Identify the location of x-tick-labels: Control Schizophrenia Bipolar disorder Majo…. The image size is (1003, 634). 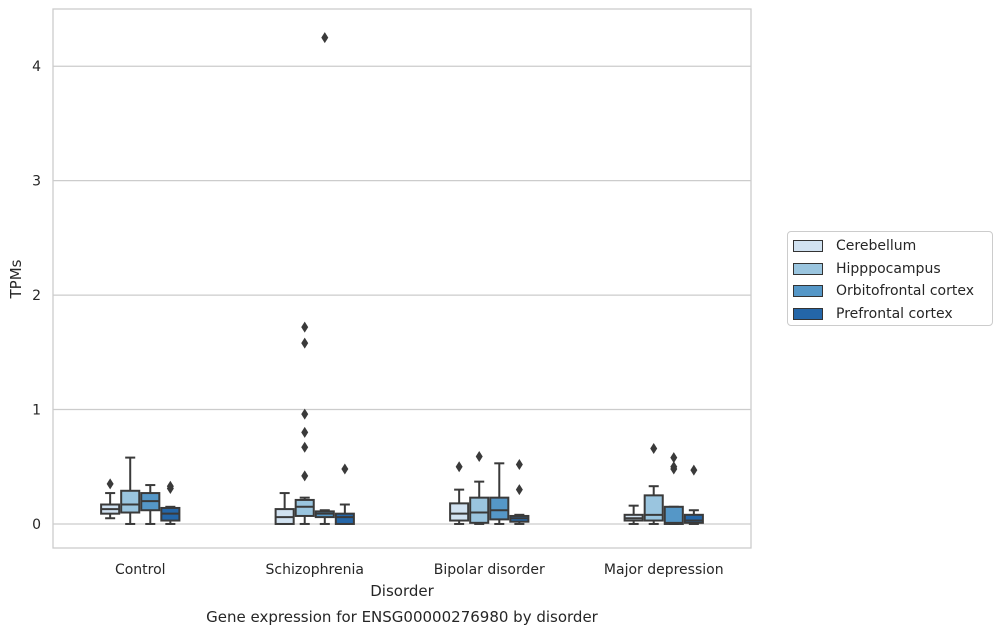
(419, 570).